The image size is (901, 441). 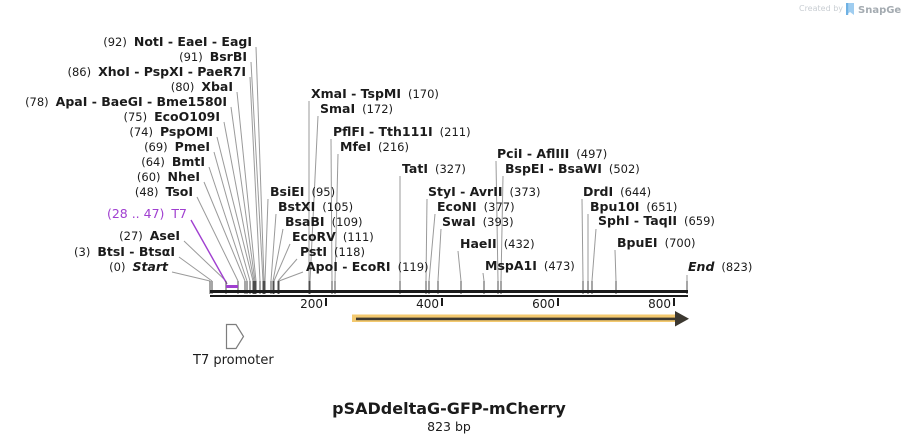 I want to click on snapgene-logo-icon, so click(x=850, y=9).